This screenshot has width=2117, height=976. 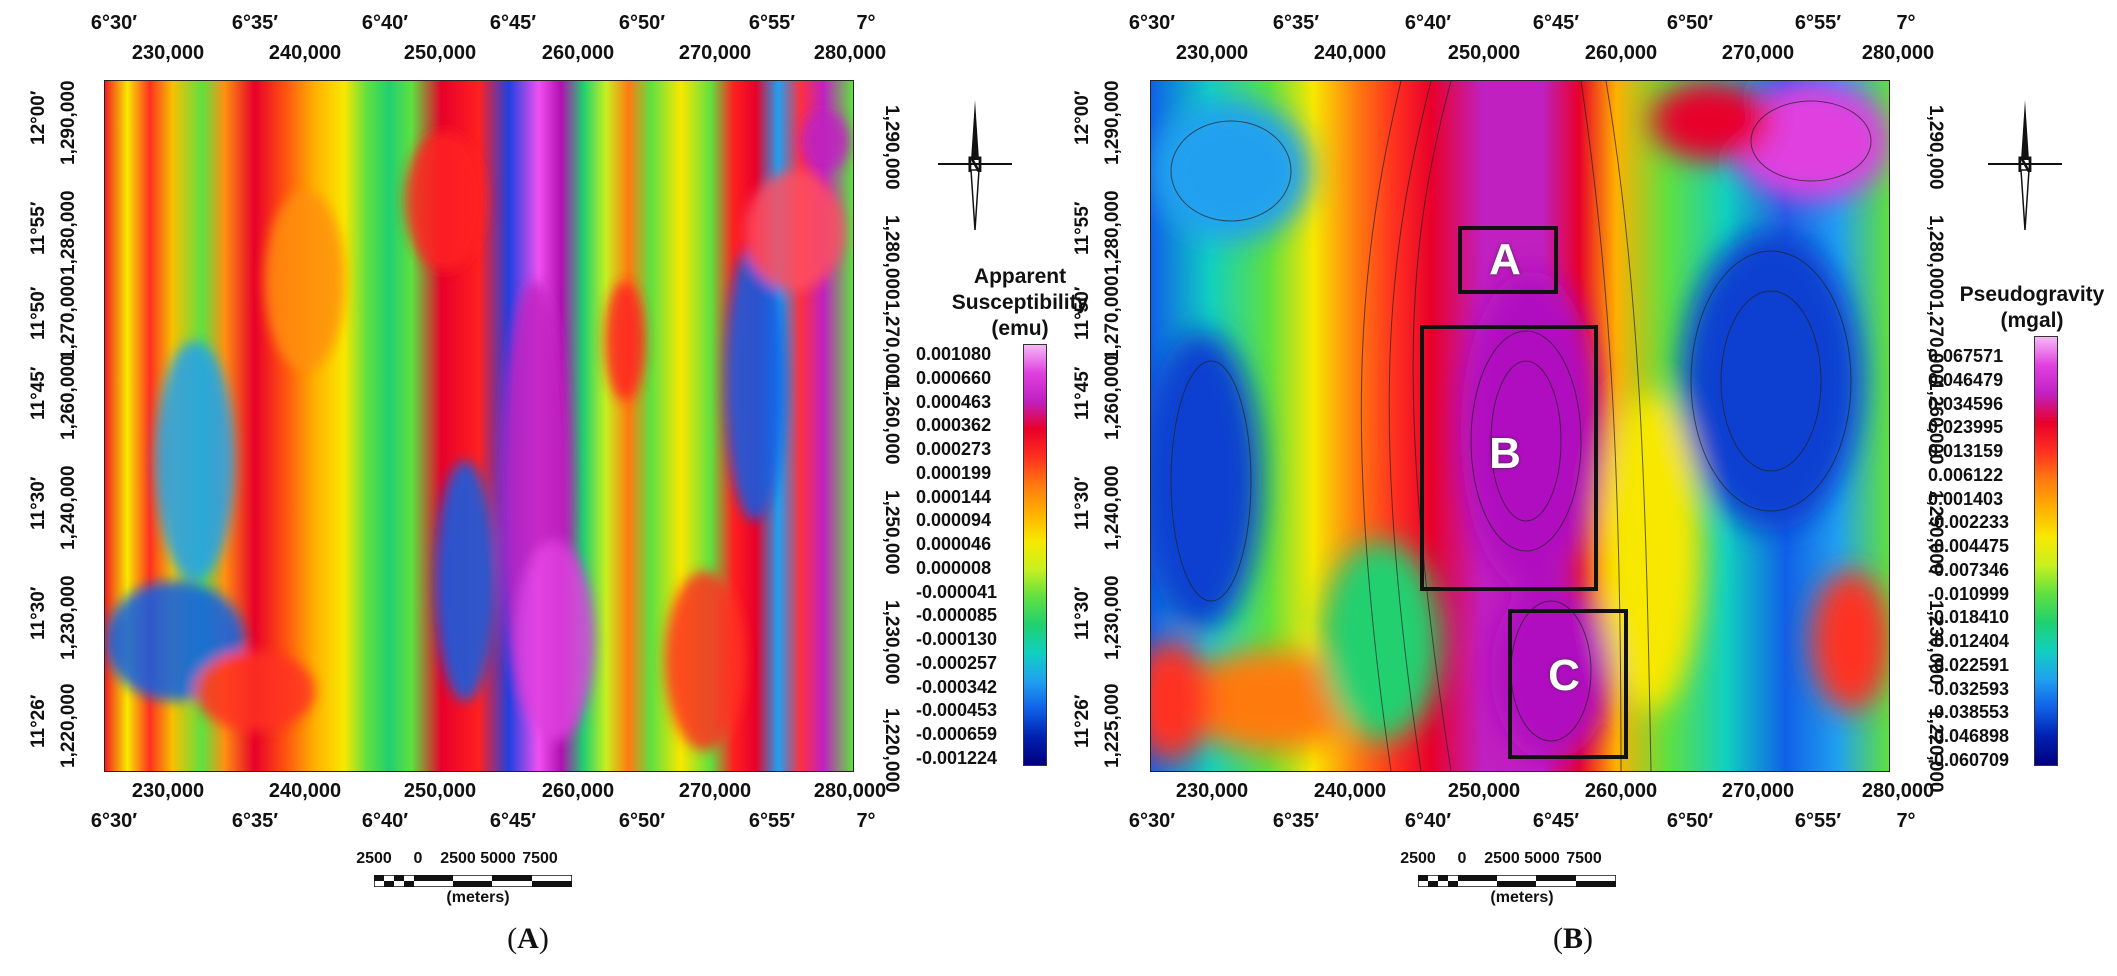 I want to click on legend-value: 0.046479, so click(x=1966, y=379).